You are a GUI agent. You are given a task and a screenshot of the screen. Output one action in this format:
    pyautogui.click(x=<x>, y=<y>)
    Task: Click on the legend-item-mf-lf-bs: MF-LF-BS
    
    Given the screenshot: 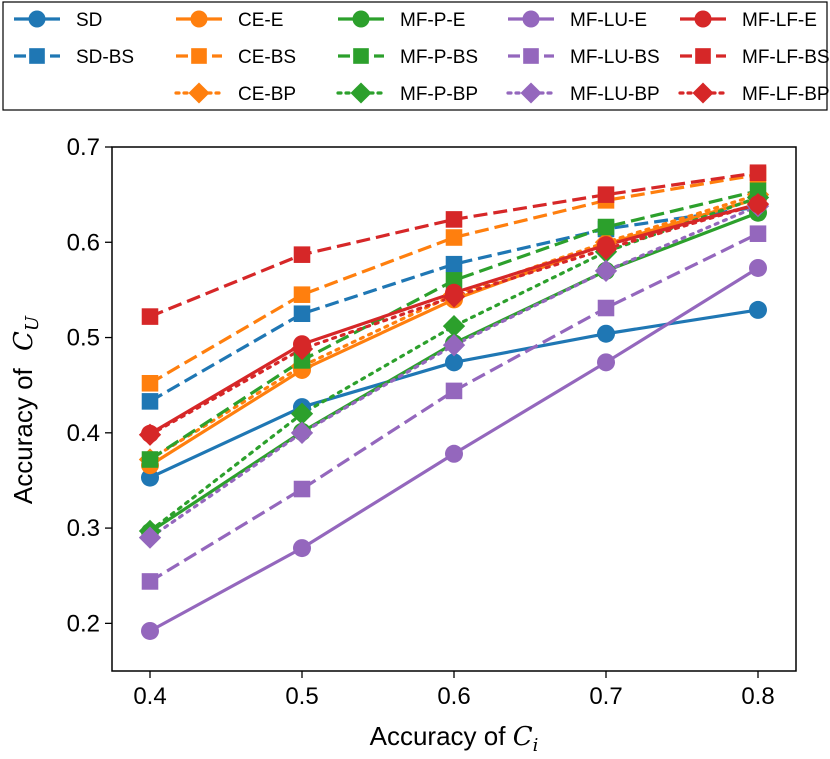 What is the action you would take?
    pyautogui.click(x=755, y=57)
    